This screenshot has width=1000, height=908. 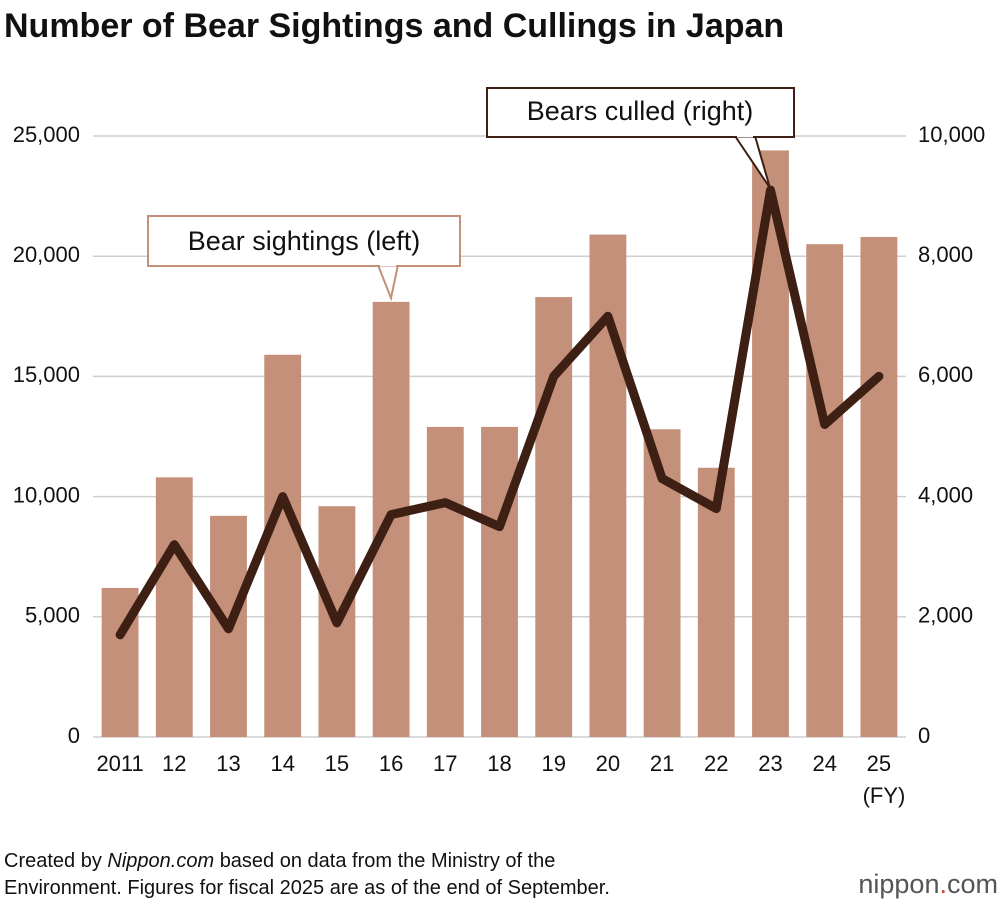 I want to click on x-tick-label: 19, so click(x=553, y=763).